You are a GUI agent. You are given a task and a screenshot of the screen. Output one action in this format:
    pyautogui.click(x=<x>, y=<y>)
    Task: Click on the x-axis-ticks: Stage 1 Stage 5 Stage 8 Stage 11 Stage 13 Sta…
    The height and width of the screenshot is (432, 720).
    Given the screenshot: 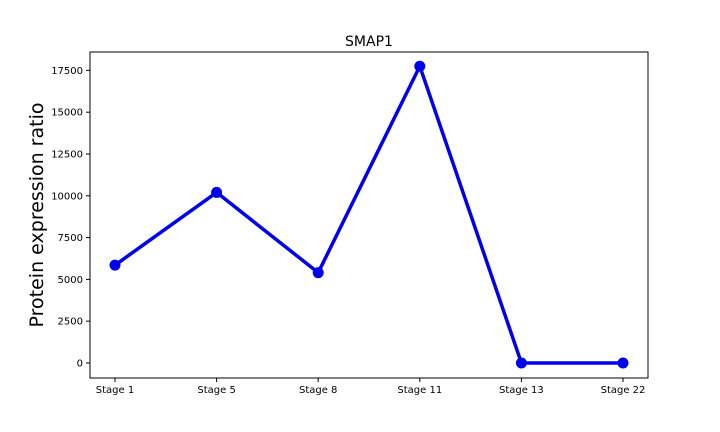 What is the action you would take?
    pyautogui.click(x=371, y=387)
    